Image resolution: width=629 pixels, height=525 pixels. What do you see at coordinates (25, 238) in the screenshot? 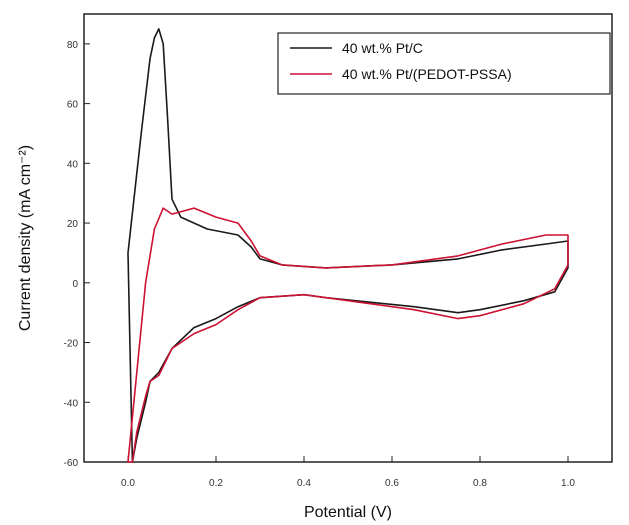
I see `y-axis-title: Current density (mA cm⁻²)` at bounding box center [25, 238].